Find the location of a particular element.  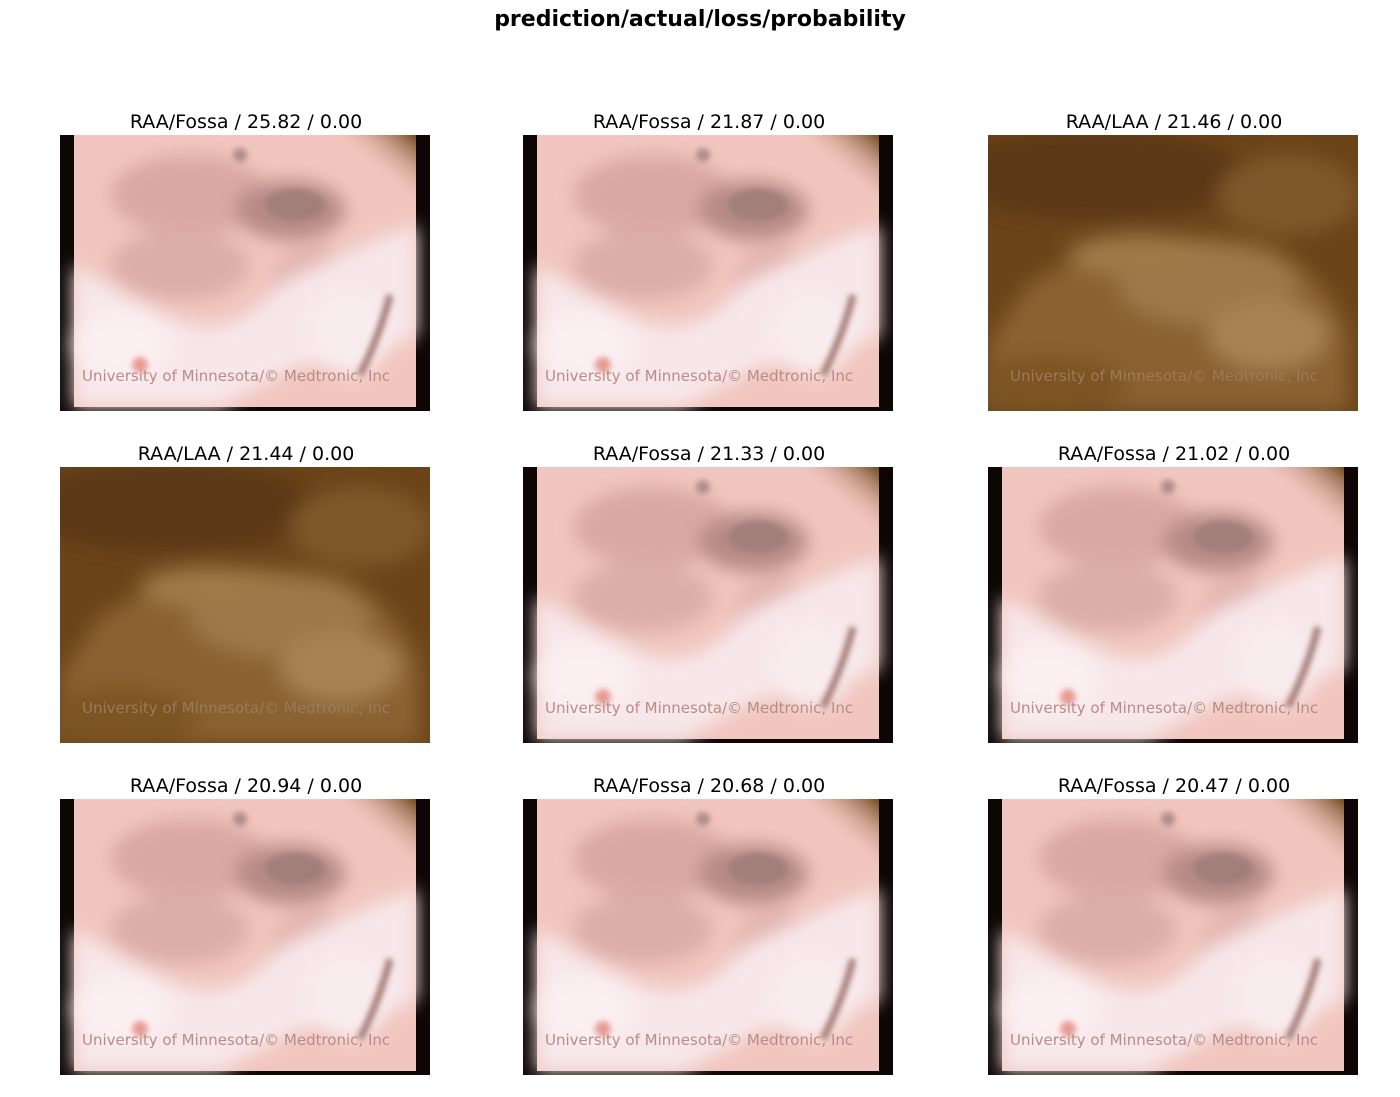

panel-title: RAA/Fossa / 20.68 / 0.00 is located at coordinates (709, 786).